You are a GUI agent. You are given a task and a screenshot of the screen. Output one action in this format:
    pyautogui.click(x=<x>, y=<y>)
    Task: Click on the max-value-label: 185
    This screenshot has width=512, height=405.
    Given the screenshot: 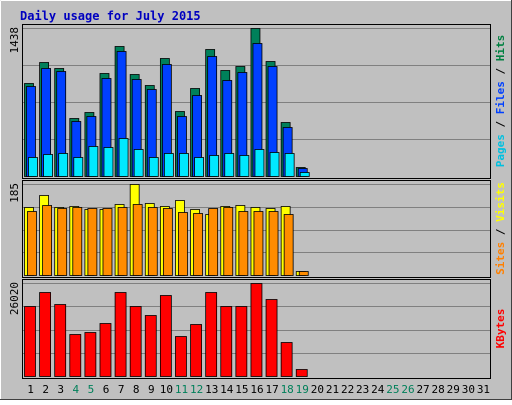 What is the action you would take?
    pyautogui.click(x=14, y=193)
    